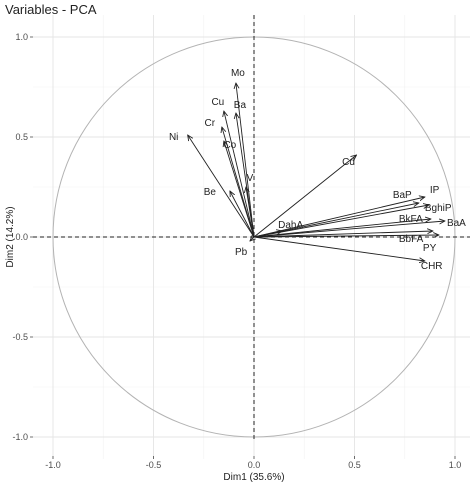 Image resolution: width=474 pixels, height=485 pixels. I want to click on arrow-v, so click(250, 212).